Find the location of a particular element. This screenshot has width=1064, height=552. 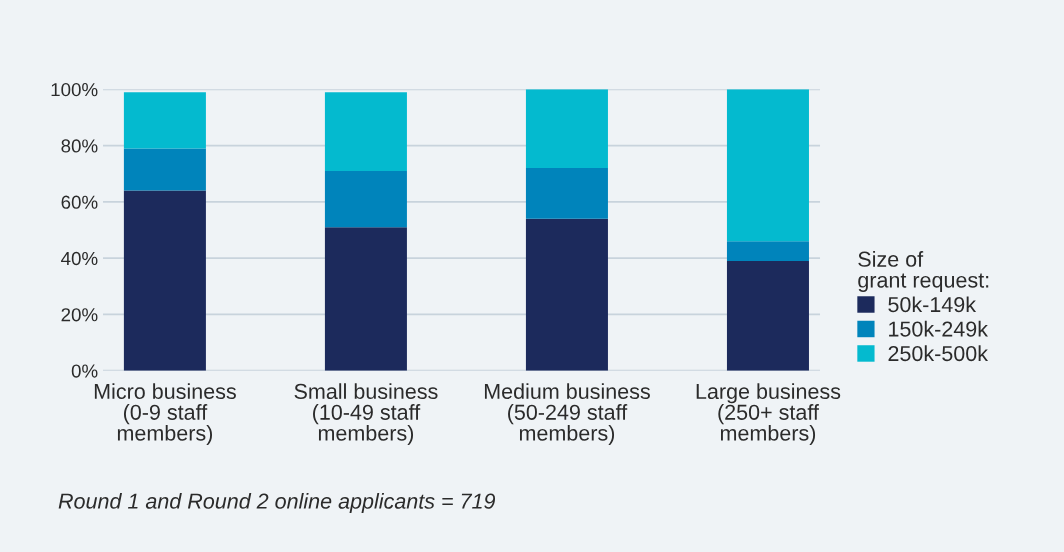

x-tick-label: Medium business (50-249 staff members) is located at coordinates (567, 414).